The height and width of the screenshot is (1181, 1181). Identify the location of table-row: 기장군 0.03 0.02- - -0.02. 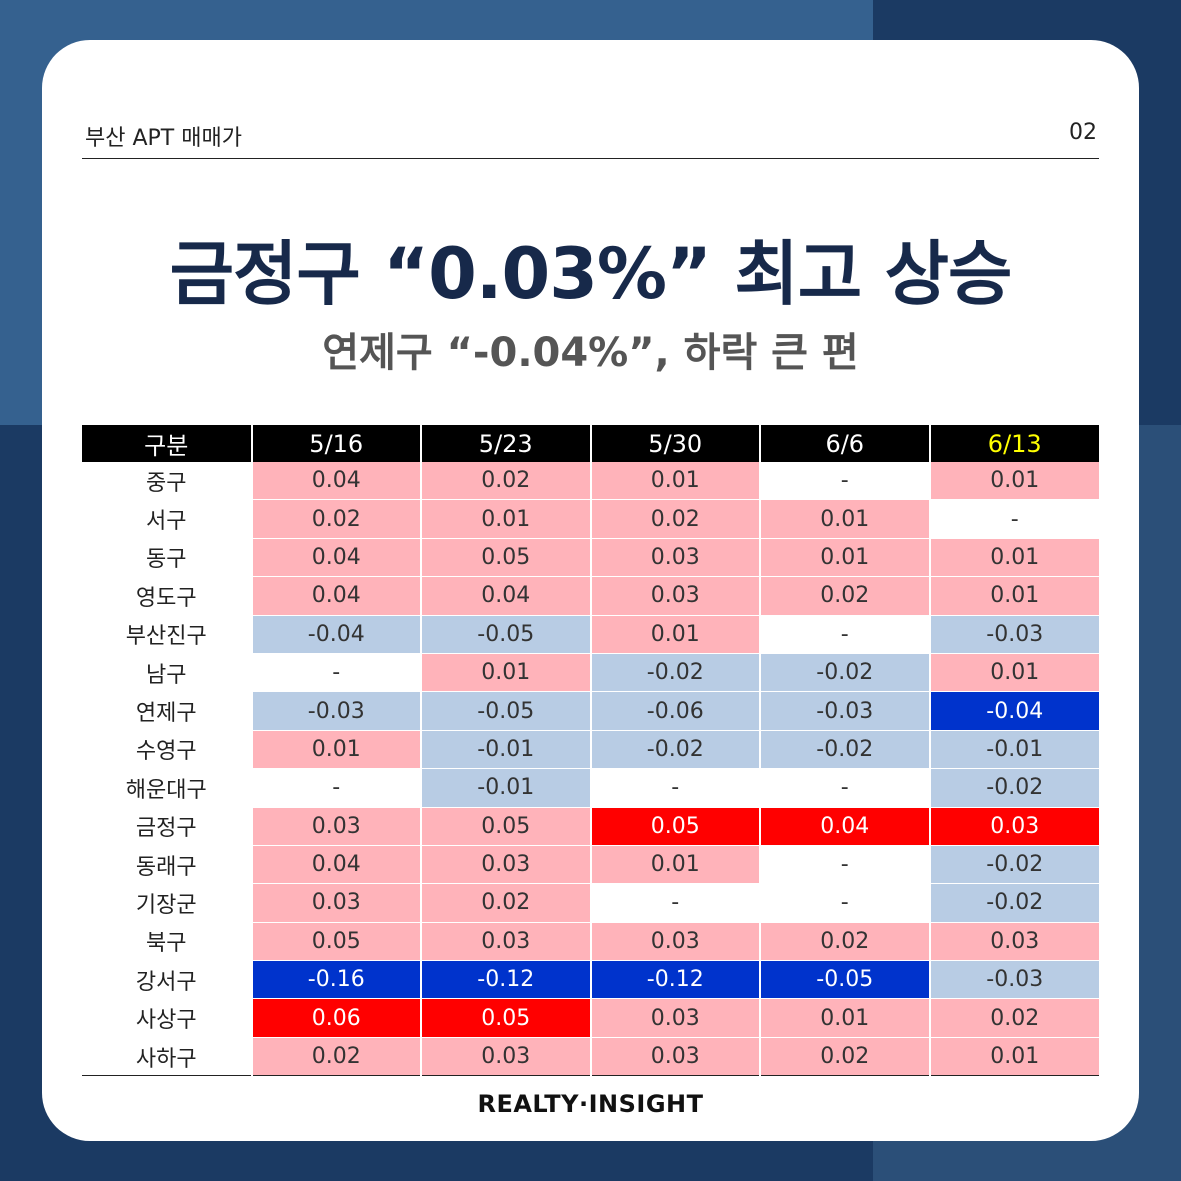
(590, 903).